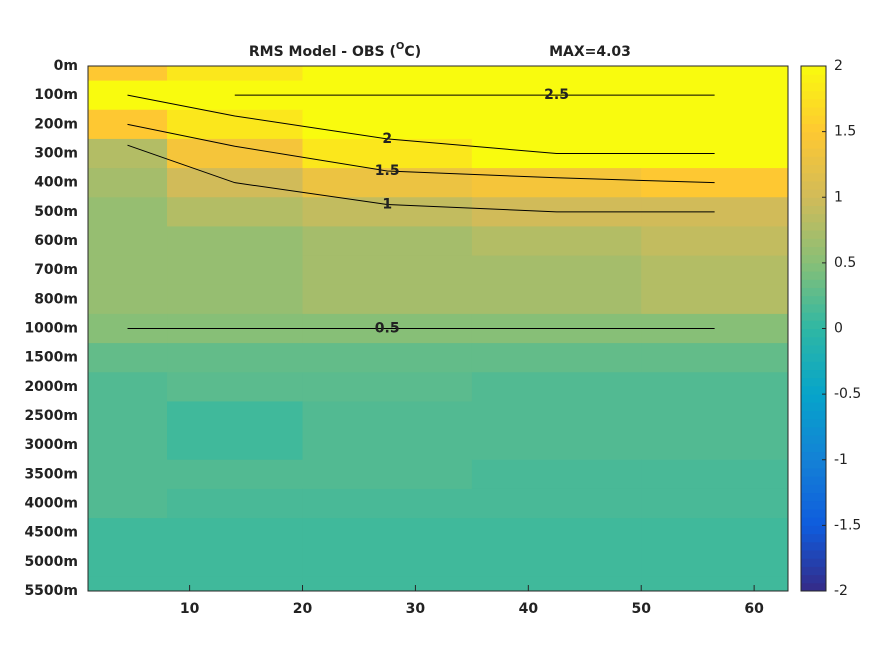  What do you see at coordinates (412, 52) in the screenshot?
I see `title-part: C)` at bounding box center [412, 52].